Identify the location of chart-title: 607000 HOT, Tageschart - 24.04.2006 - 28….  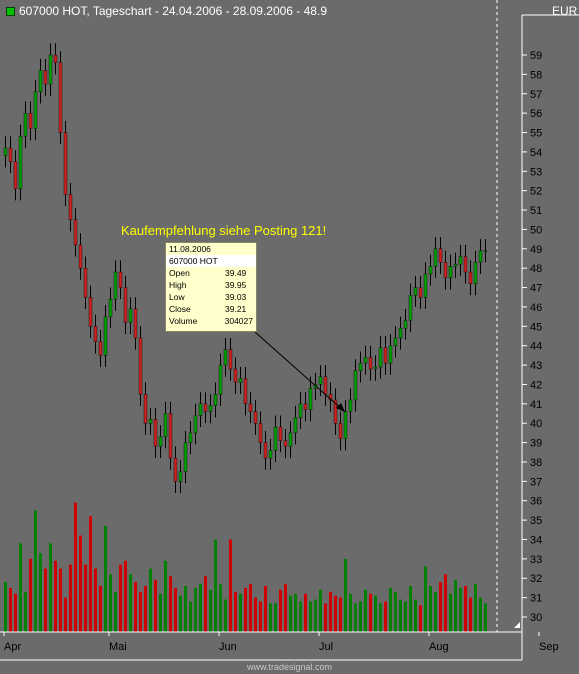
(173, 11).